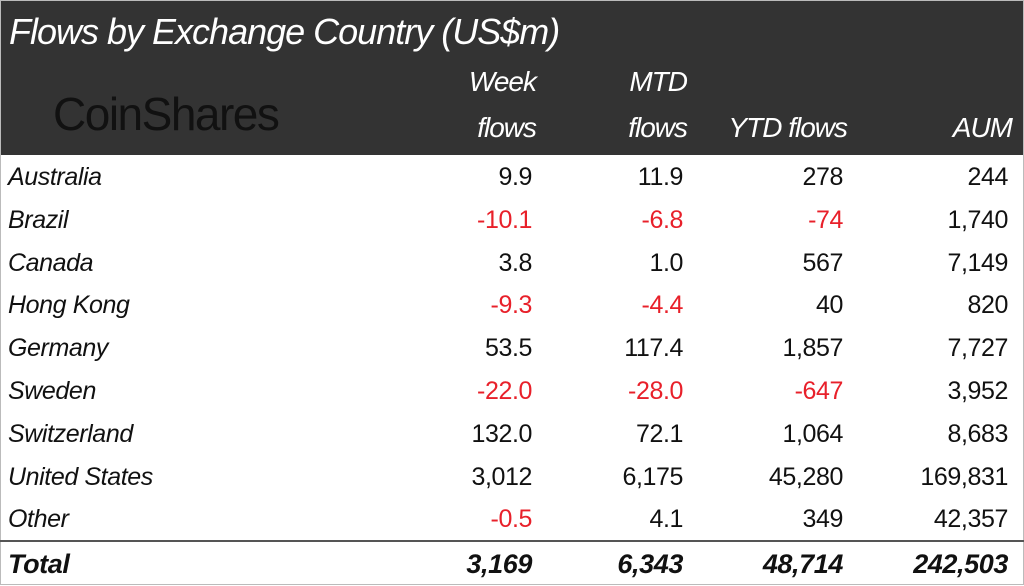  What do you see at coordinates (501, 433) in the screenshot?
I see `cell-value: 132.0` at bounding box center [501, 433].